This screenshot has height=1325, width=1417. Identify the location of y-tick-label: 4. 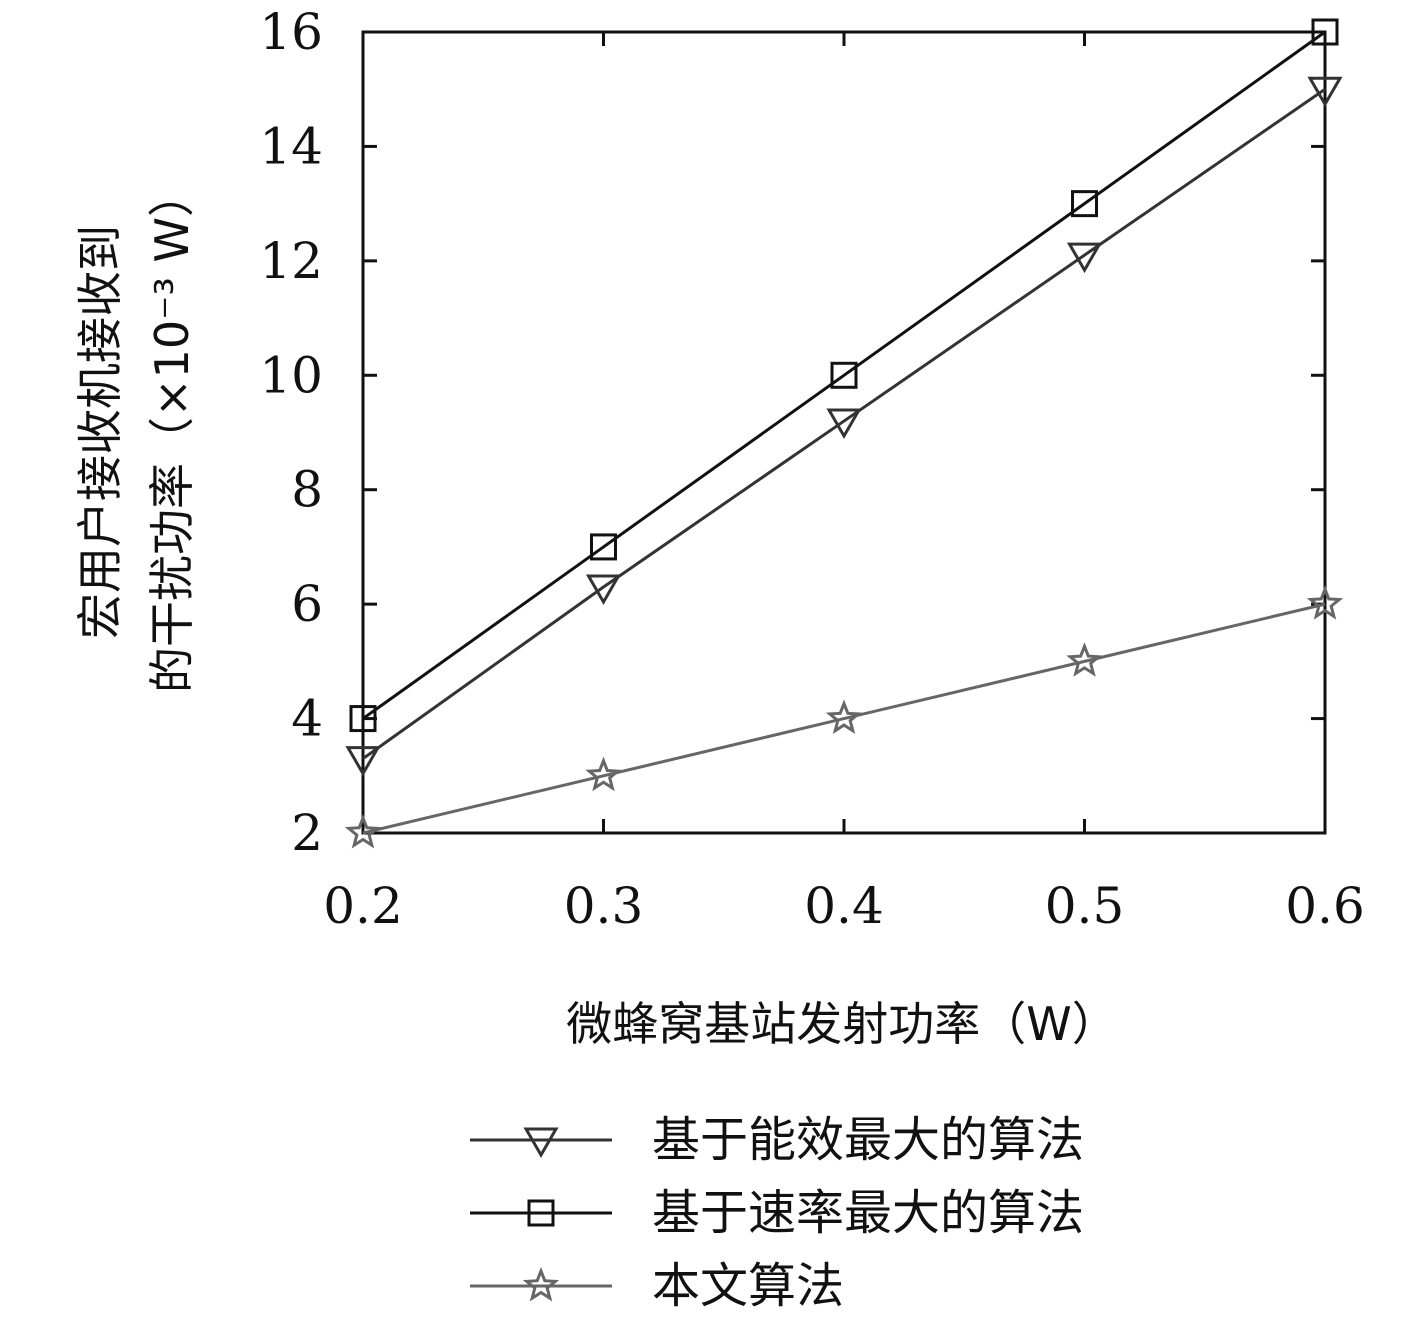
(307, 719).